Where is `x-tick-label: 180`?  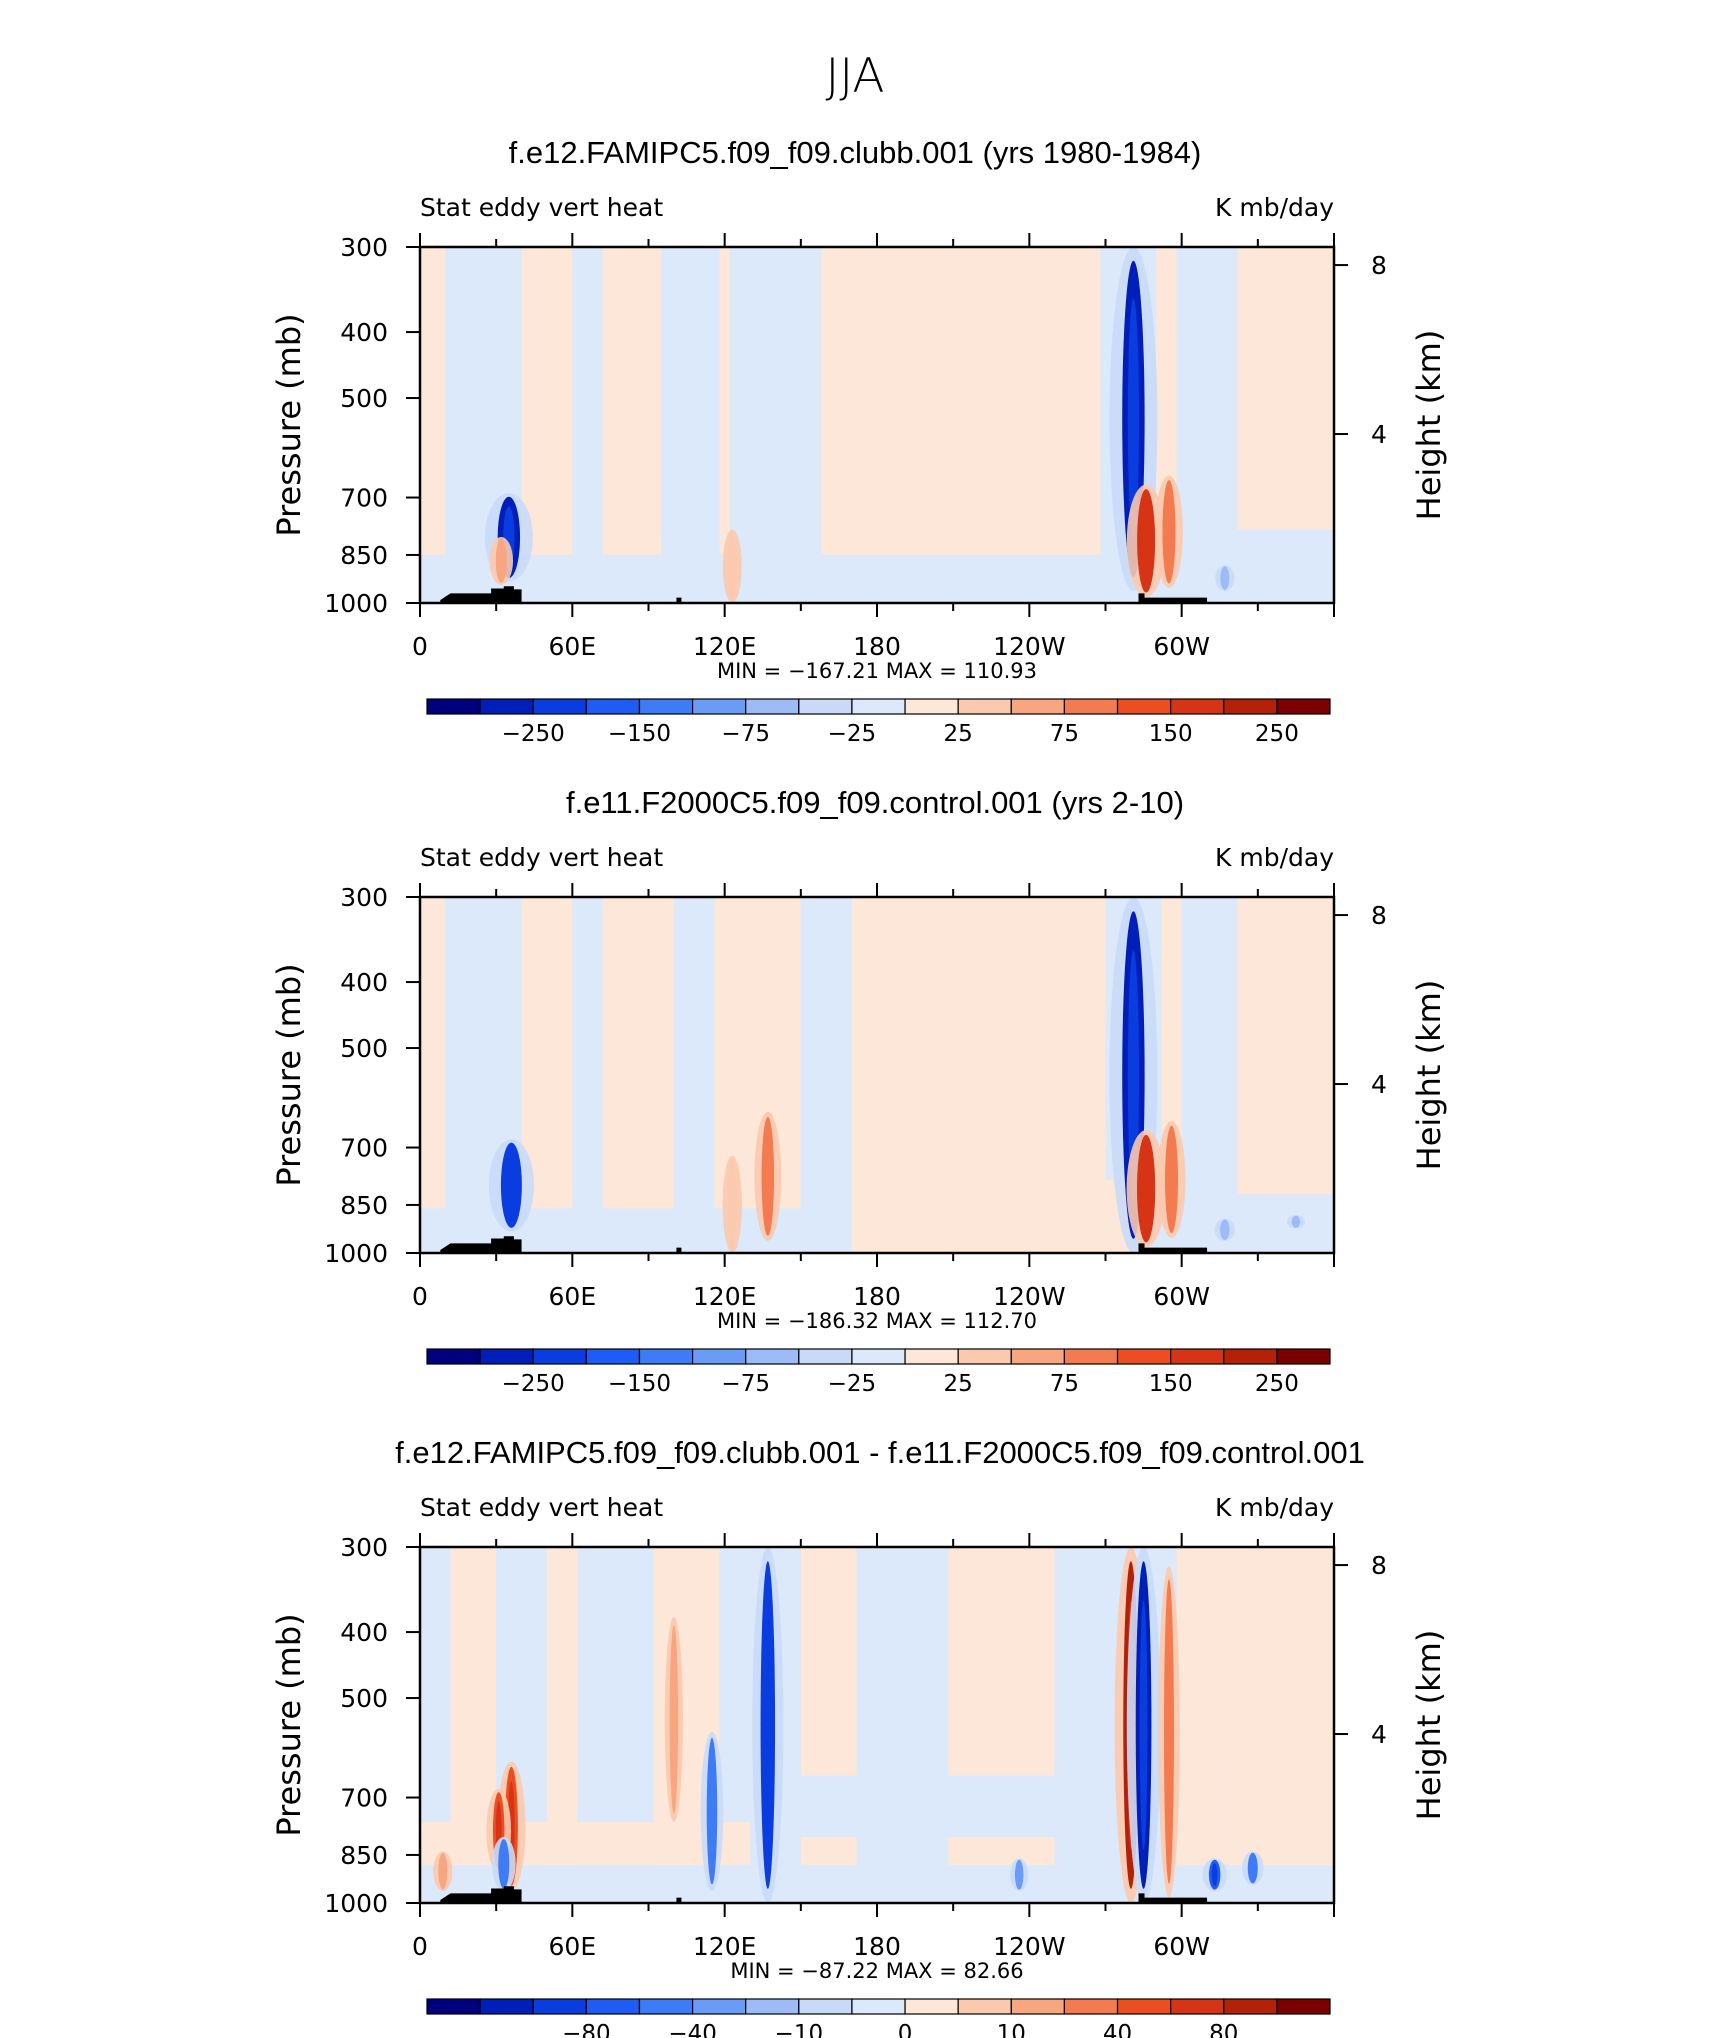
x-tick-label: 180 is located at coordinates (877, 1946).